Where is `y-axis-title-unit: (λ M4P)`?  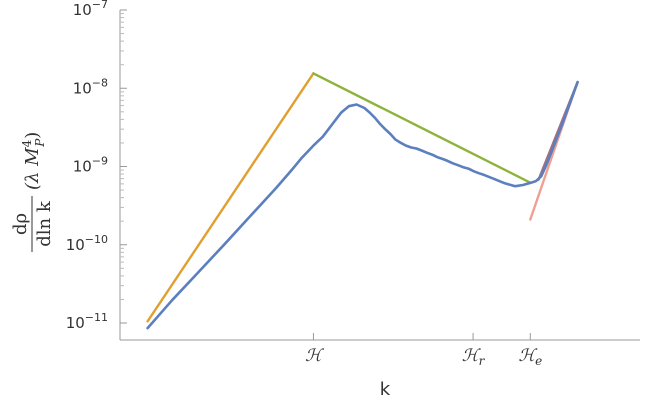
y-axis-title-unit: (λ M4P) is located at coordinates (33, 161).